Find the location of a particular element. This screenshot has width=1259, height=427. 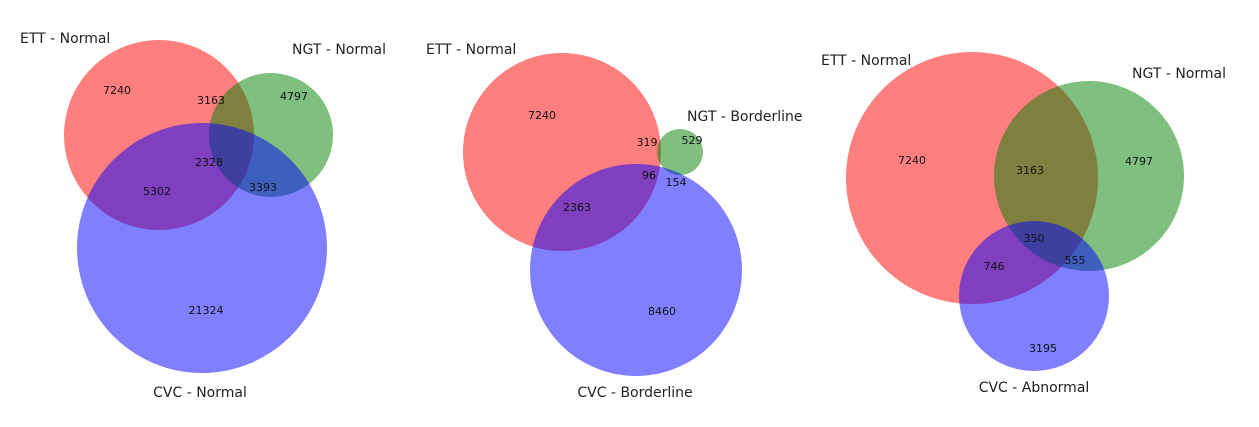

venn-1-region-bc-only: 3393 is located at coordinates (263, 187).